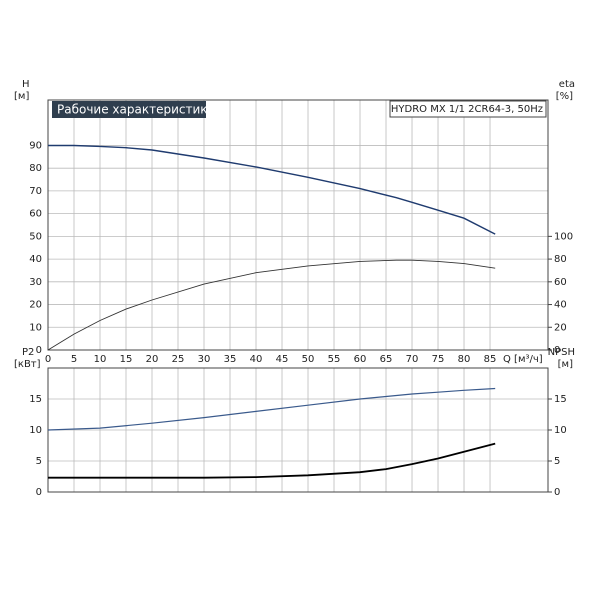 This screenshot has width=600, height=604. I want to click on title-box, so click(129, 109).